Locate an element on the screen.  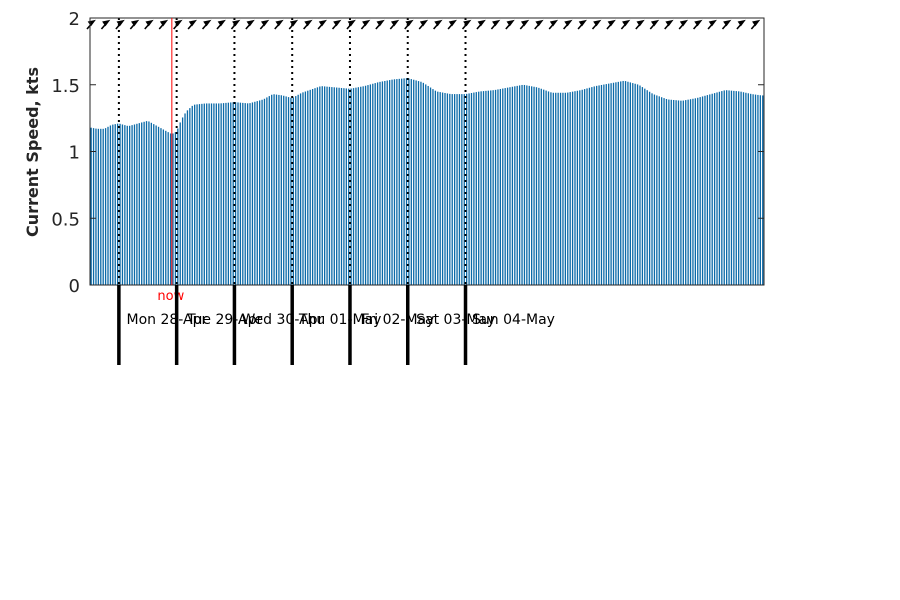
y-tick-label: 1.5 is located at coordinates (65, 86).